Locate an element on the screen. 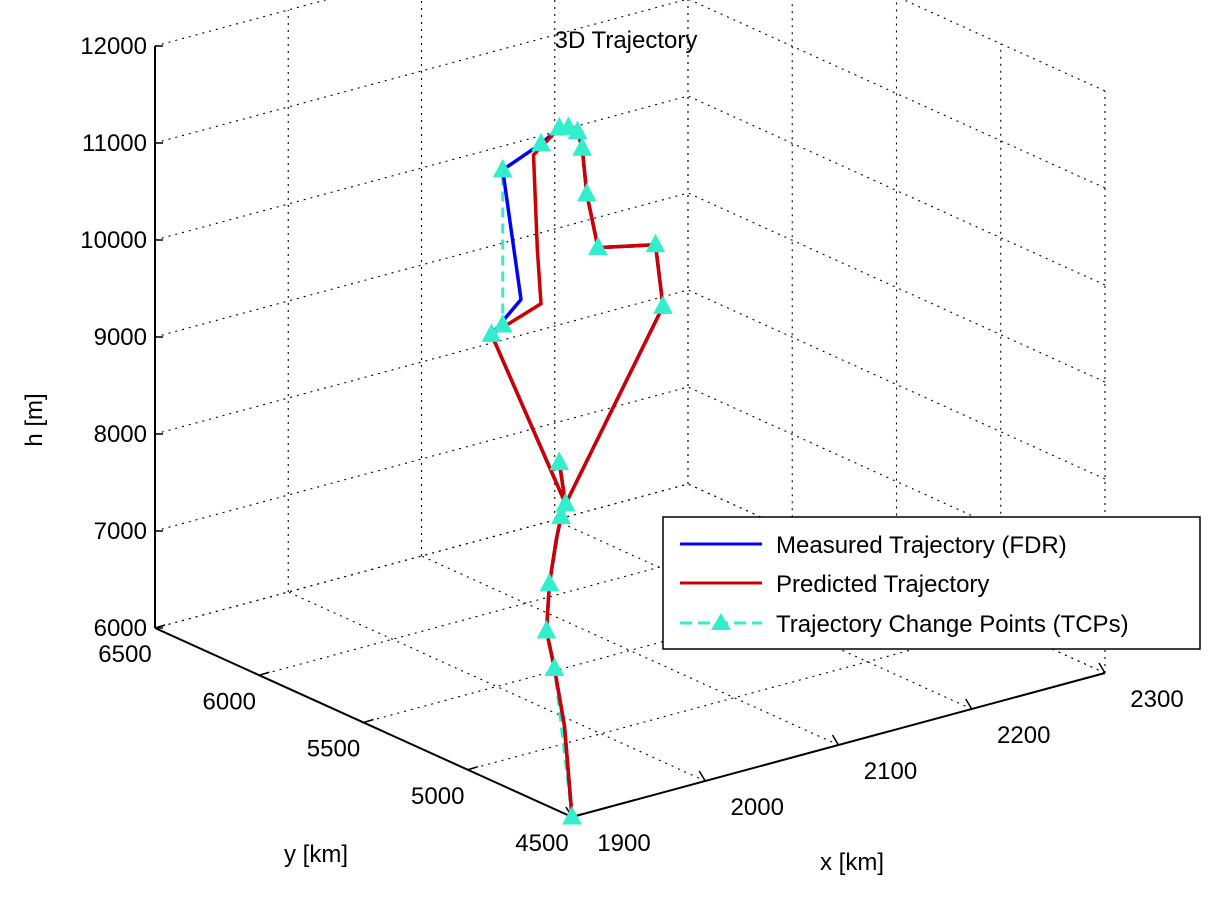  legend-marker-tcps is located at coordinates (721, 621).